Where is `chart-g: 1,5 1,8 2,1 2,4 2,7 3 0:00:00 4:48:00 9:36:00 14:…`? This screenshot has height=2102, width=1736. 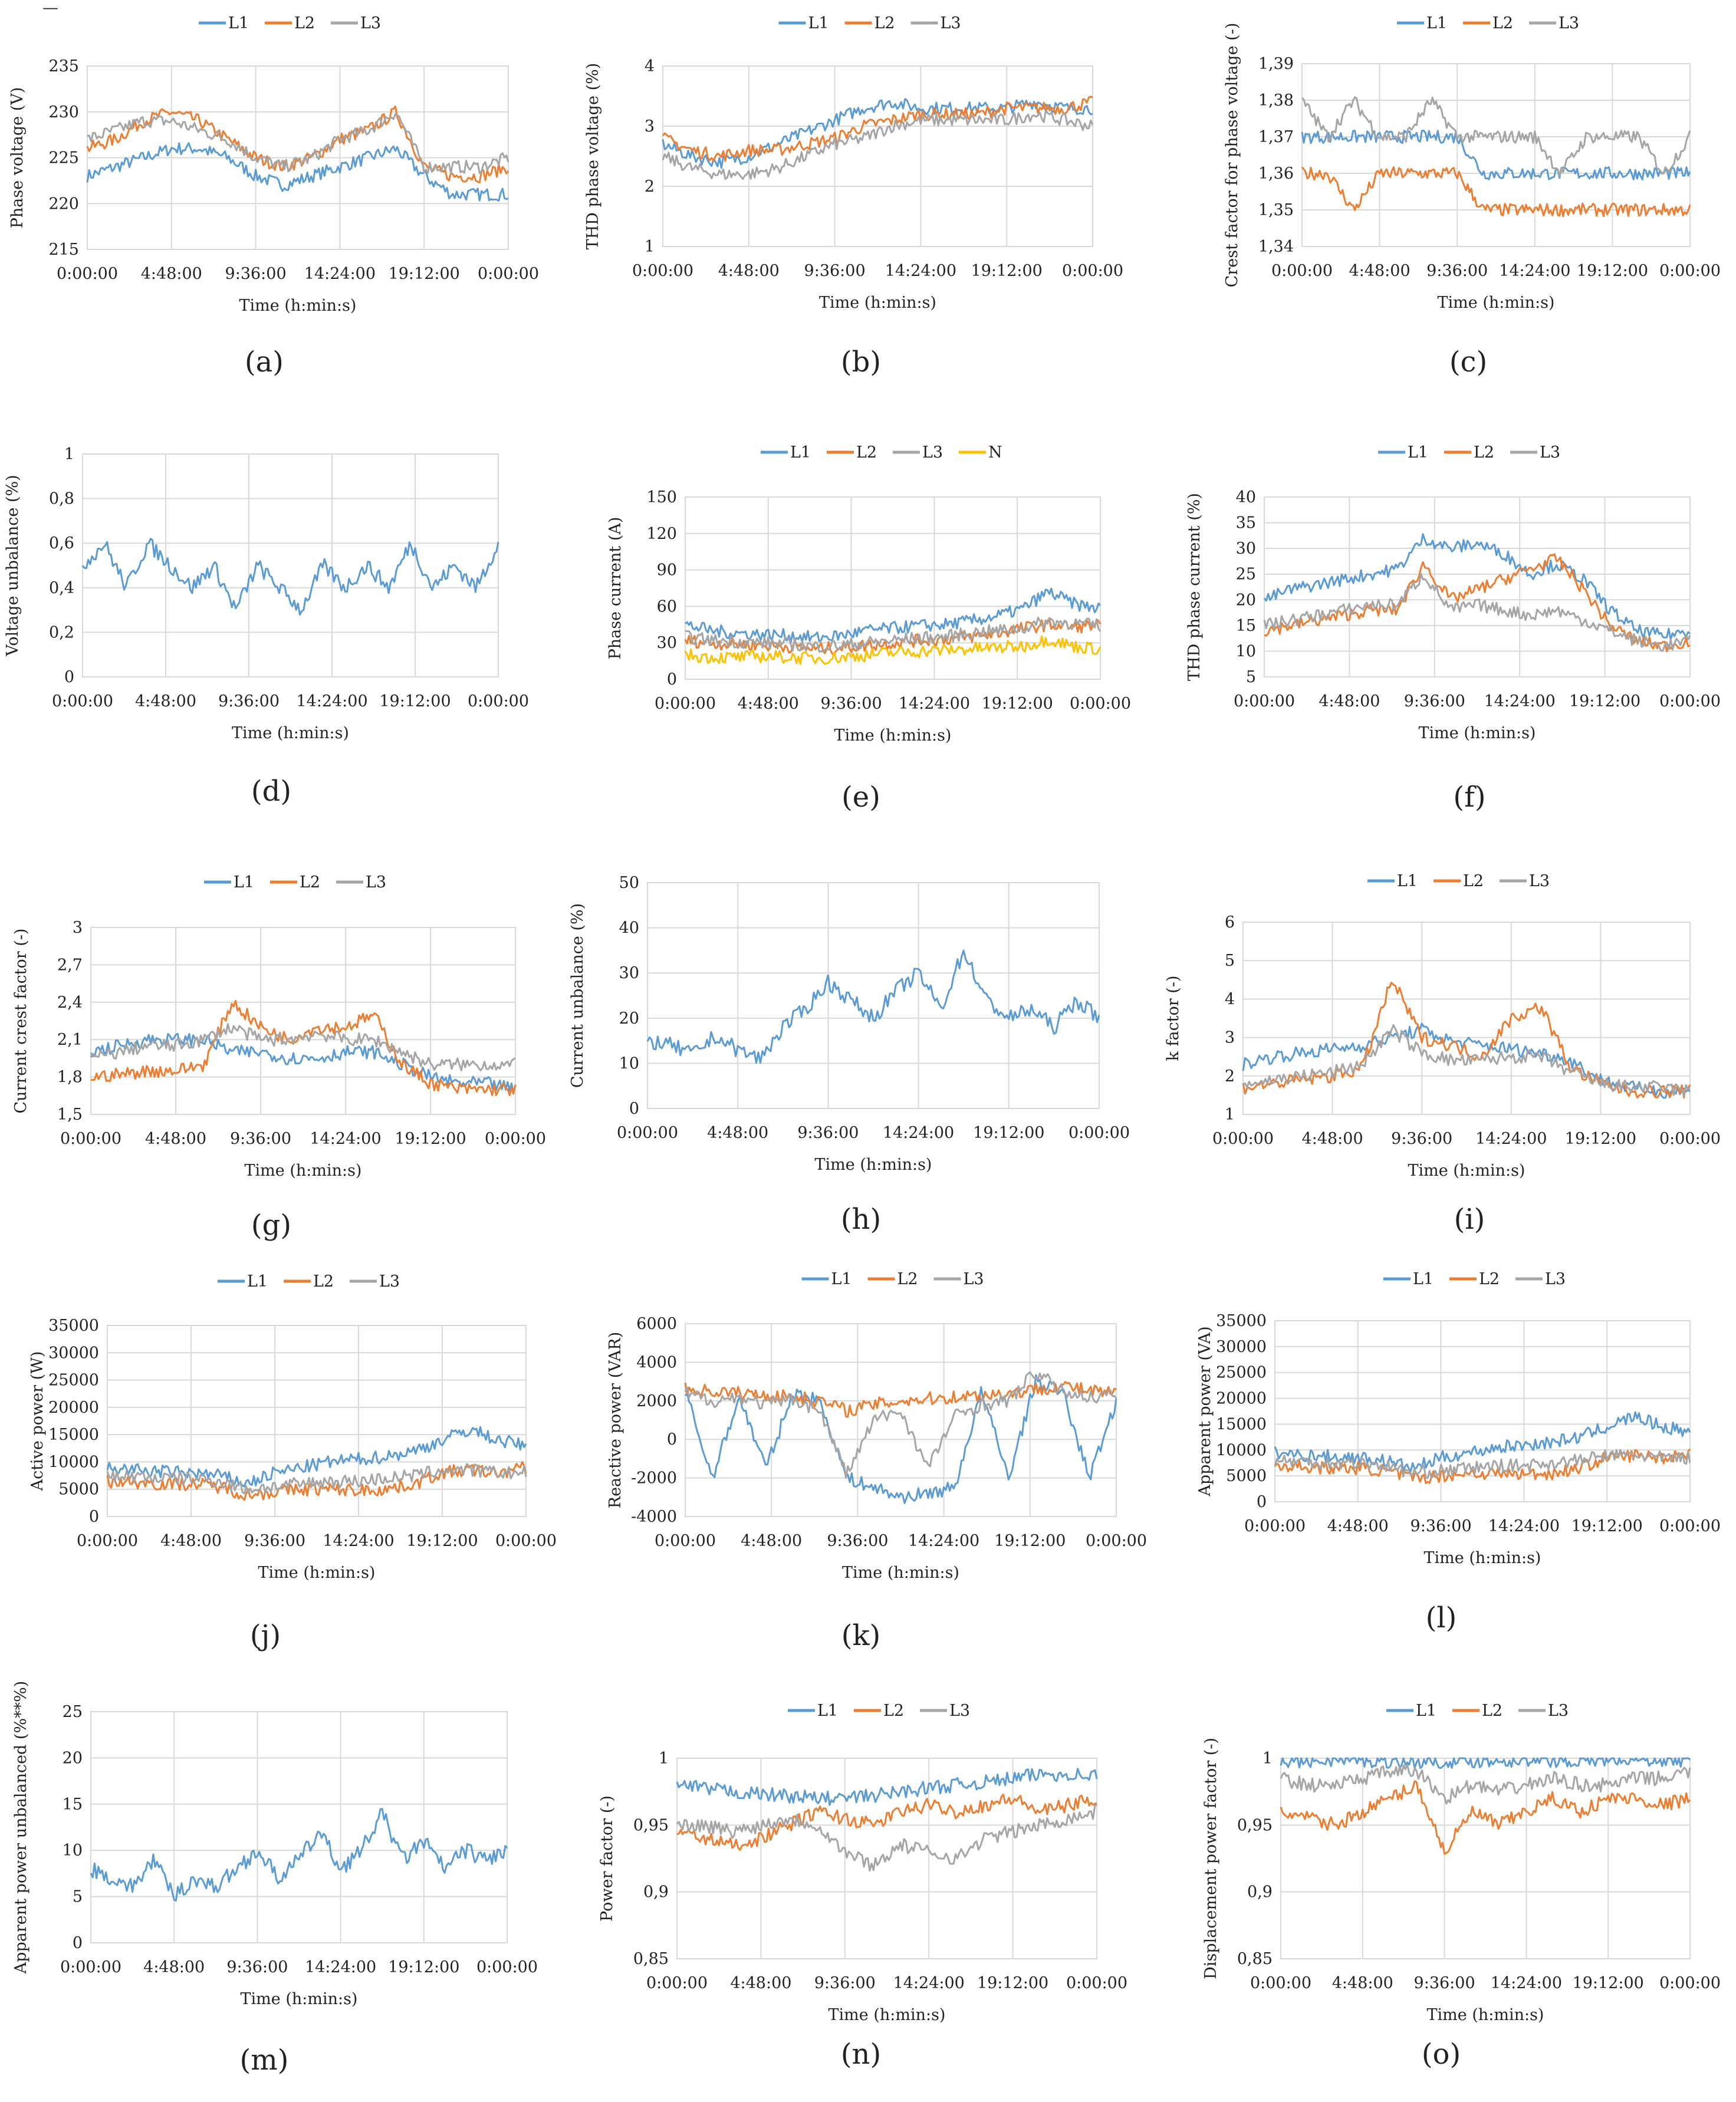 chart-g: 1,5 1,8 2,1 2,4 2,7 3 0:00:00 4:48:00 9:36:00 14:… is located at coordinates (279, 1057).